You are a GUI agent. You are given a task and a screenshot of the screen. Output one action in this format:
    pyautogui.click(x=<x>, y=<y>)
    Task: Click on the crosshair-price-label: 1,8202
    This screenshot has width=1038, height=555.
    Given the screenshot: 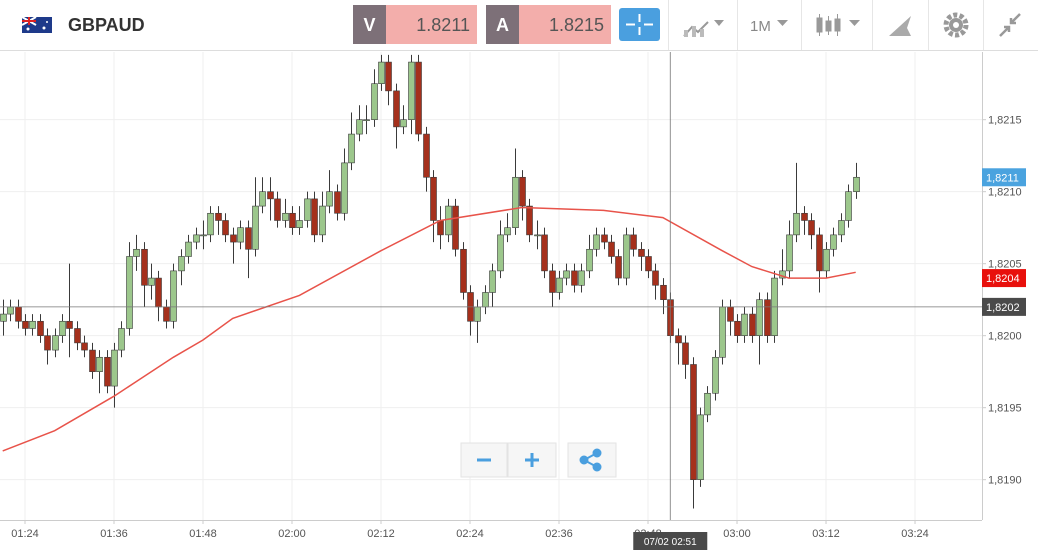 What is the action you would take?
    pyautogui.click(x=1003, y=308)
    